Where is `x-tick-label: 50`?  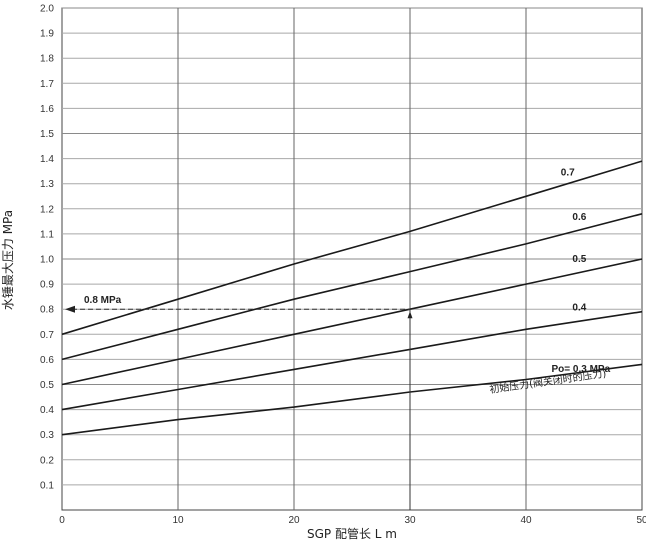 x-tick-label: 50 is located at coordinates (641, 520).